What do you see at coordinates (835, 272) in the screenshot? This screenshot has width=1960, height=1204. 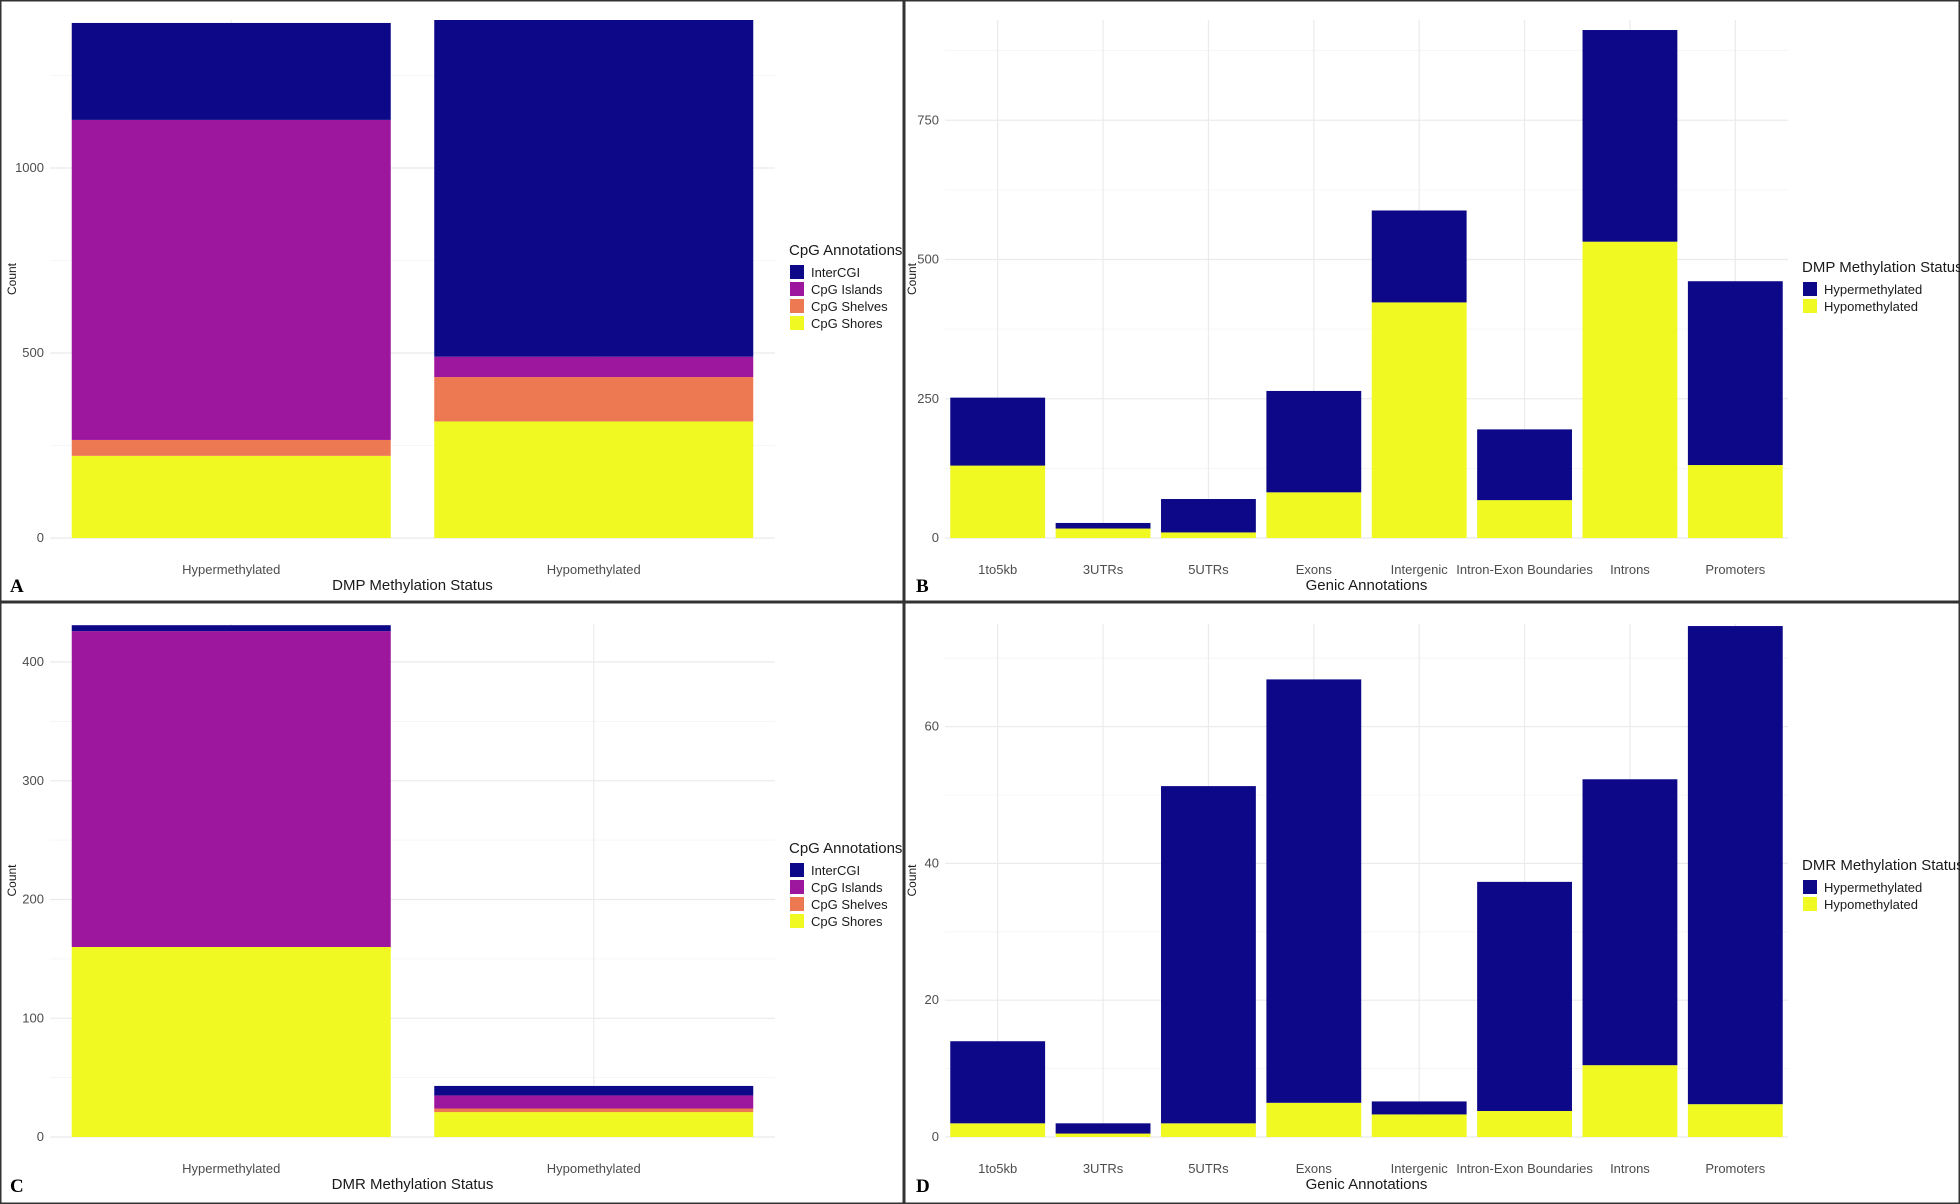 I see `legend-label: InterCGI` at bounding box center [835, 272].